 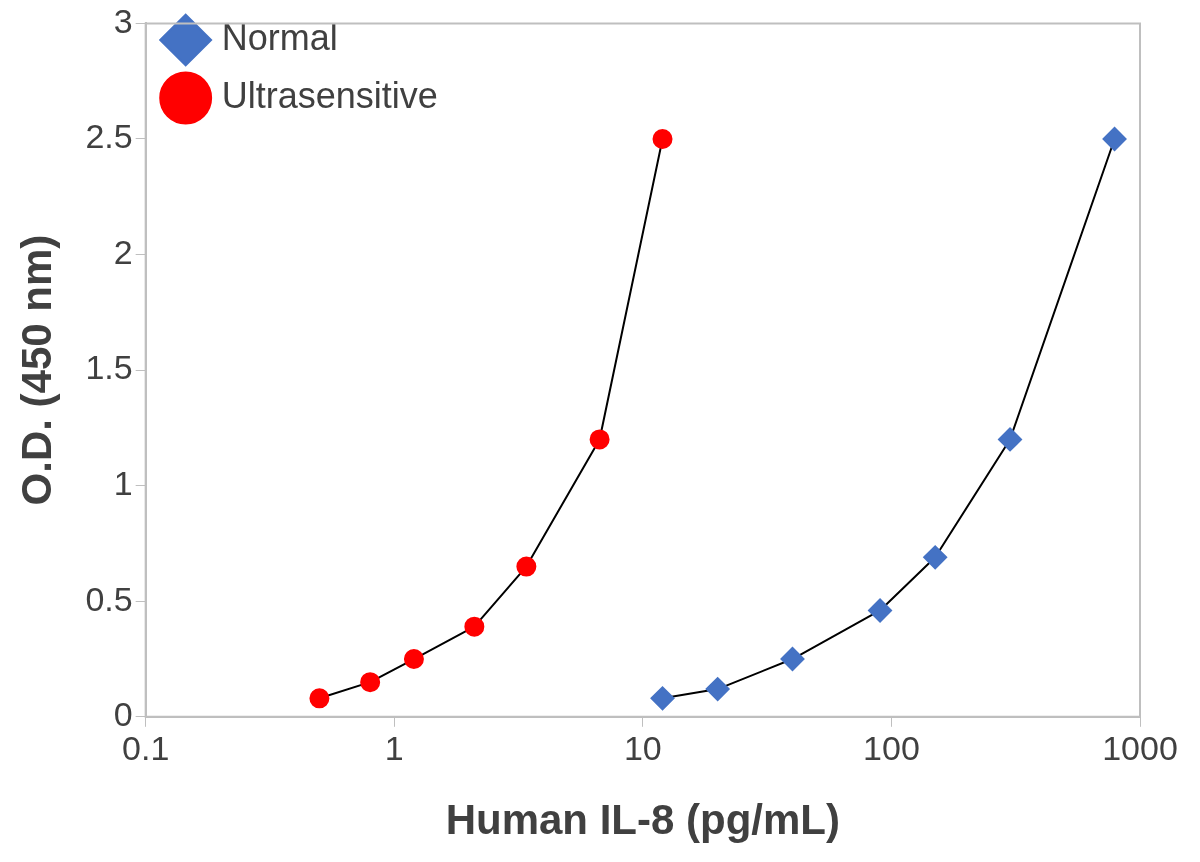 I want to click on x-tick-label: 1, so click(x=394, y=747).